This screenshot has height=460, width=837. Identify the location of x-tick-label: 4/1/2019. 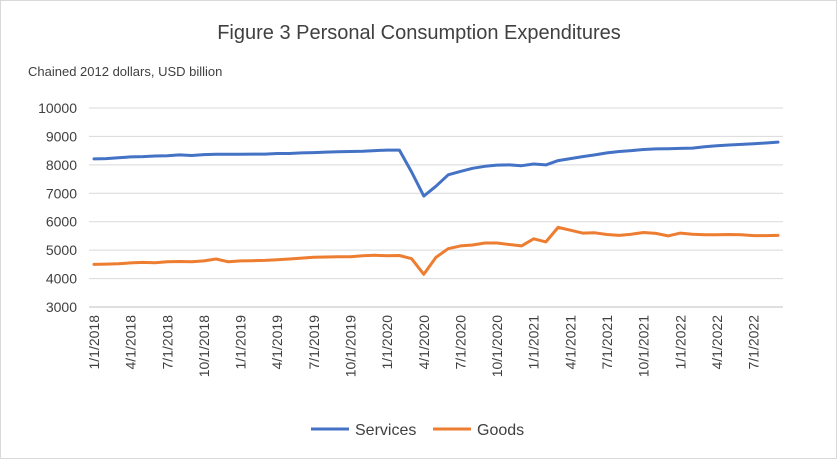
(277, 342).